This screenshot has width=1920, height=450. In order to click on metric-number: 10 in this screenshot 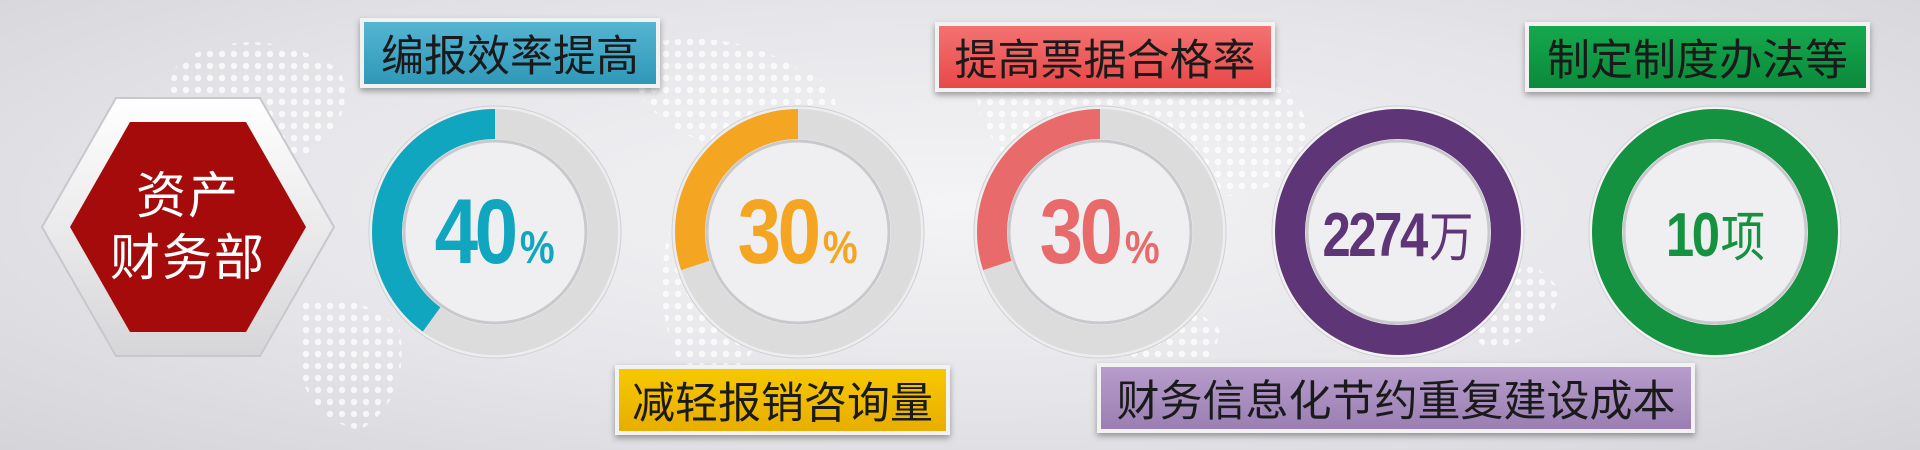, I will do `click(1692, 235)`.